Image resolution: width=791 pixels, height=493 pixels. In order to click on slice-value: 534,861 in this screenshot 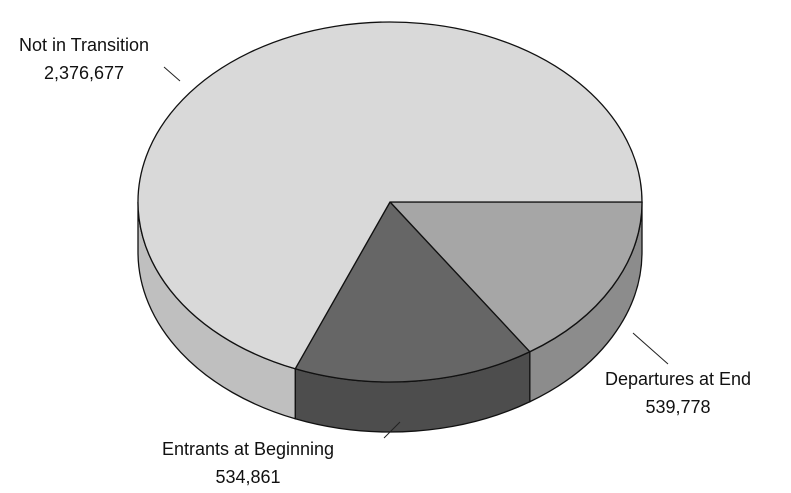, I will do `click(247, 477)`.